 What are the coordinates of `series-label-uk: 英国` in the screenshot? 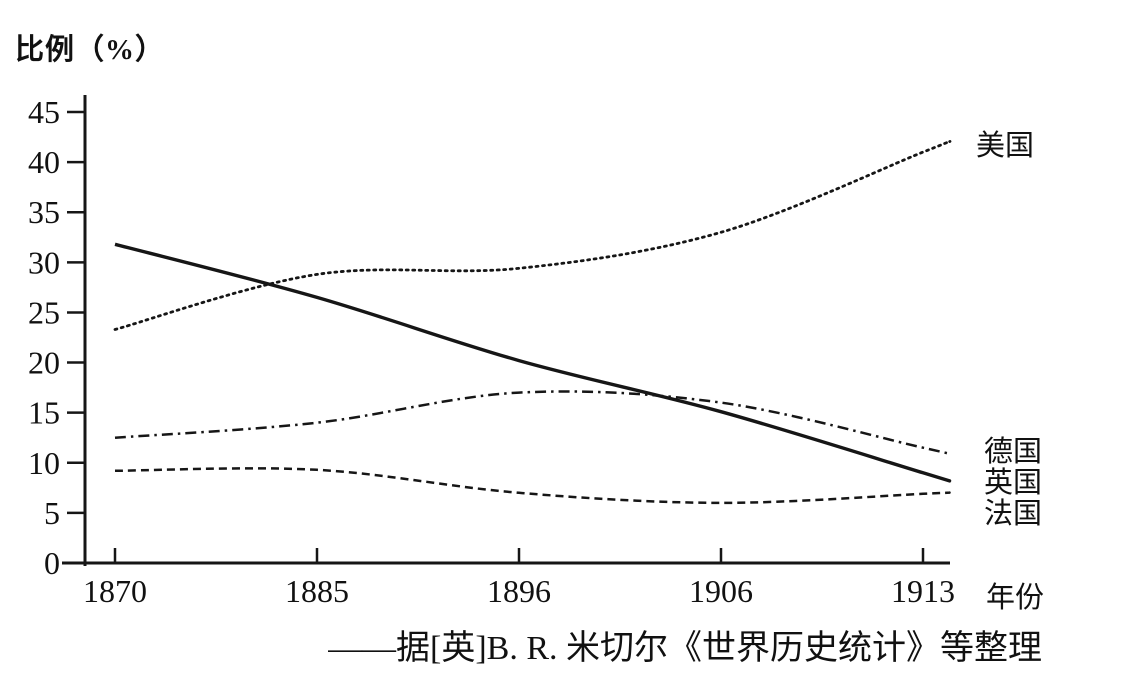 It's located at (1013, 483).